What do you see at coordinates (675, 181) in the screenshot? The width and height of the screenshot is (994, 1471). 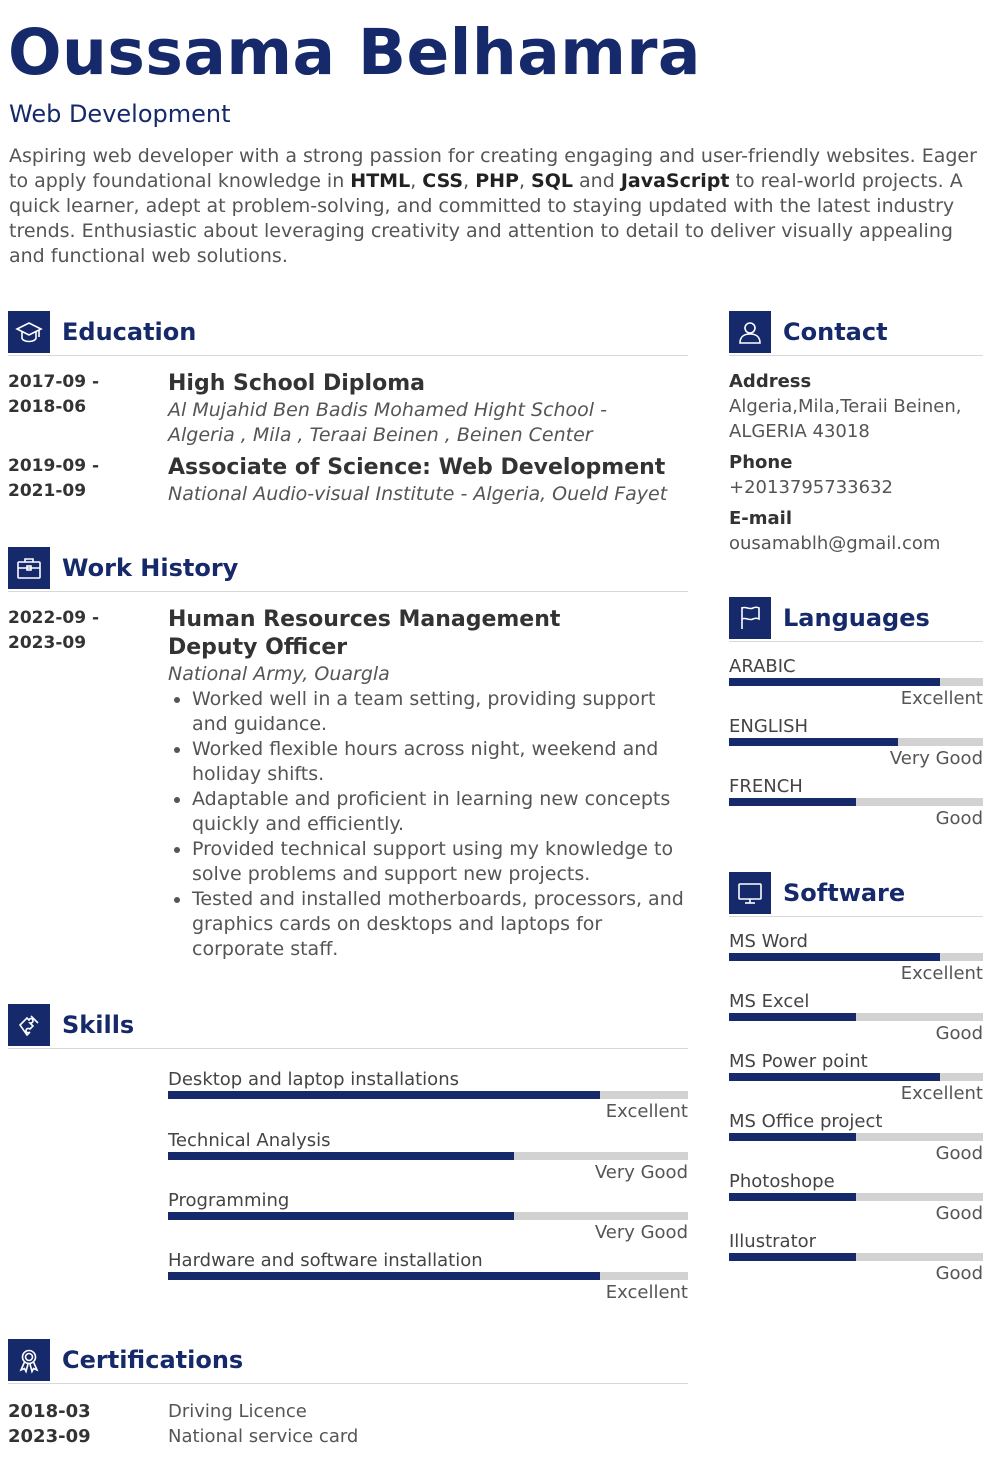 I see `summary-keyword: JavaScript` at bounding box center [675, 181].